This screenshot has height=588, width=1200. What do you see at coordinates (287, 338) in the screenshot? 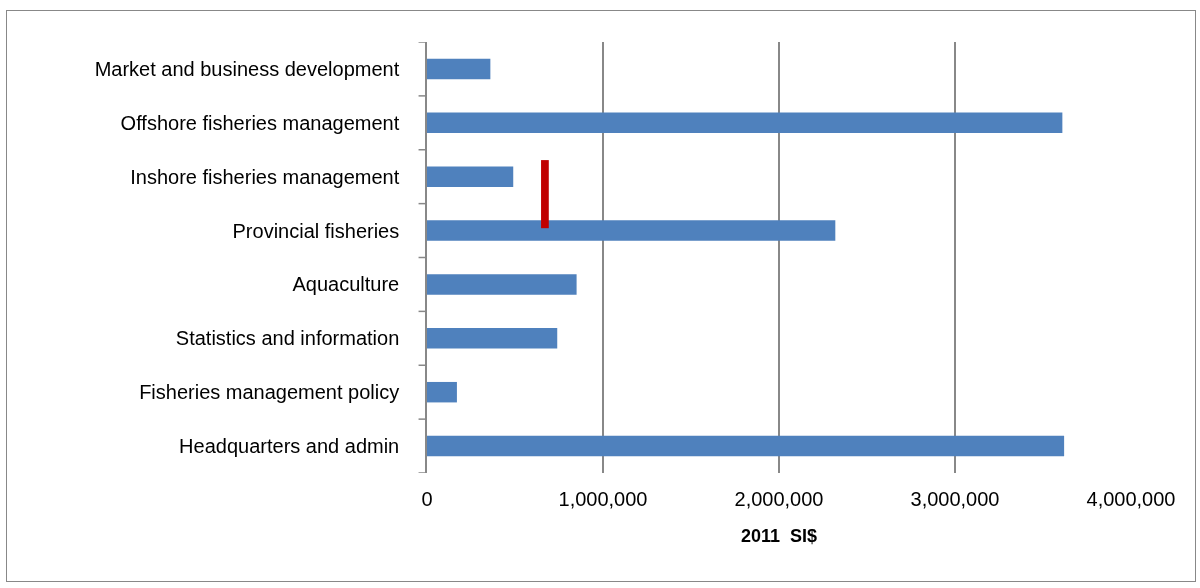
I see `y-tick-label: Statistics and information` at bounding box center [287, 338].